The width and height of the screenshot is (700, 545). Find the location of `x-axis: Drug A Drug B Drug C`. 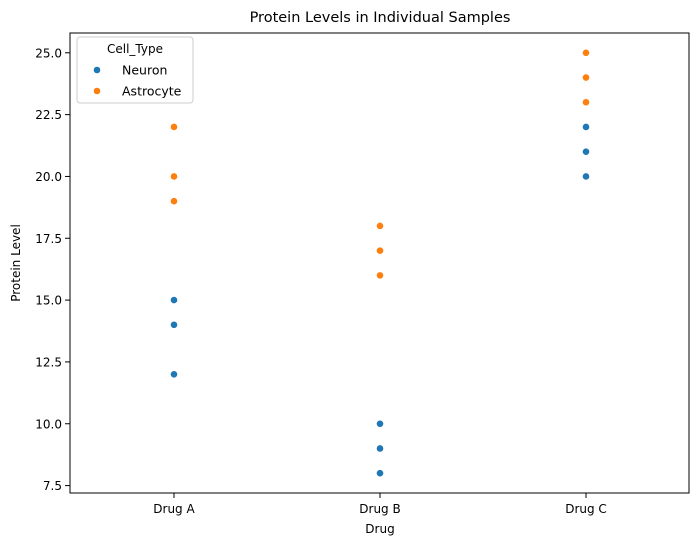

x-axis: Drug A Drug B Drug C is located at coordinates (380, 504).